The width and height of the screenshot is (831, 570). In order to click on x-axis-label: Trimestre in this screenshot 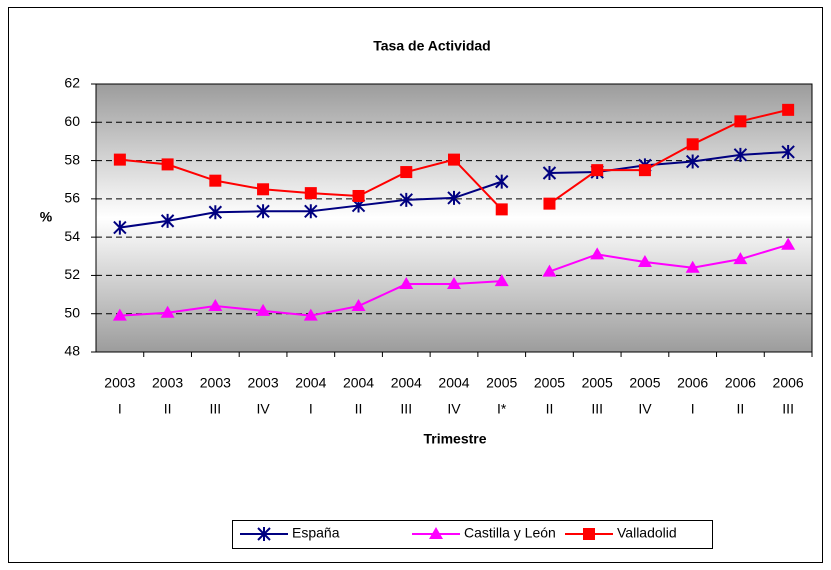, I will do `click(454, 439)`.